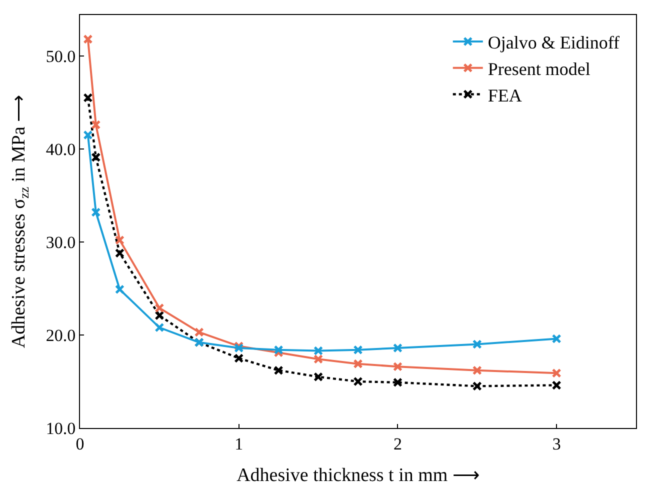 The height and width of the screenshot is (490, 645). What do you see at coordinates (61, 149) in the screenshot?
I see `y-tick-label: 40.0` at bounding box center [61, 149].